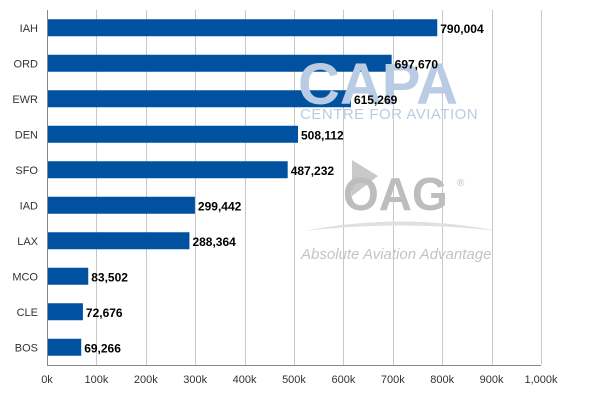 Image resolution: width=600 pixels, height=400 pixels. What do you see at coordinates (214, 242) in the screenshot?
I see `data-label: 288,364` at bounding box center [214, 242].